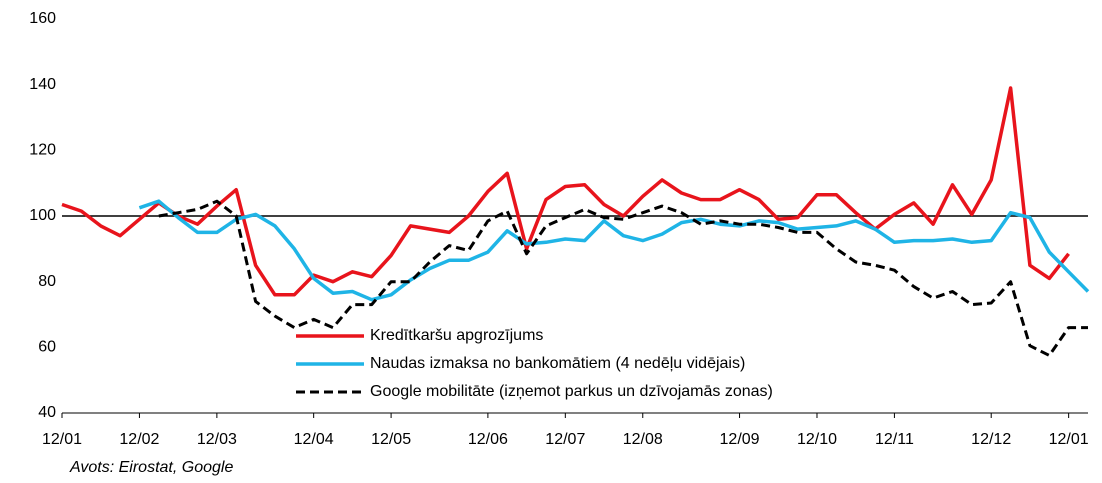  I want to click on y-tick-label: 140, so click(42, 84).